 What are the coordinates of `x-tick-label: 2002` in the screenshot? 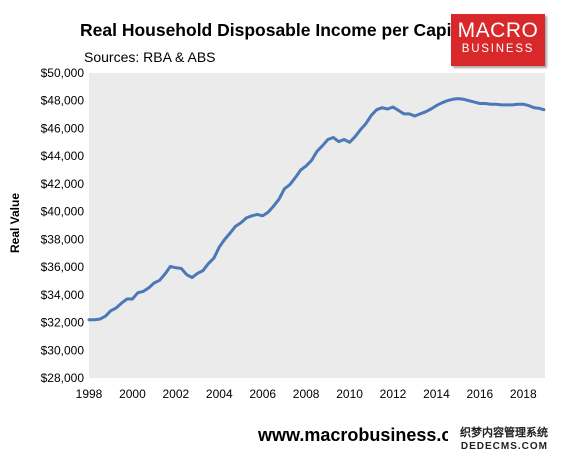 It's located at (176, 394).